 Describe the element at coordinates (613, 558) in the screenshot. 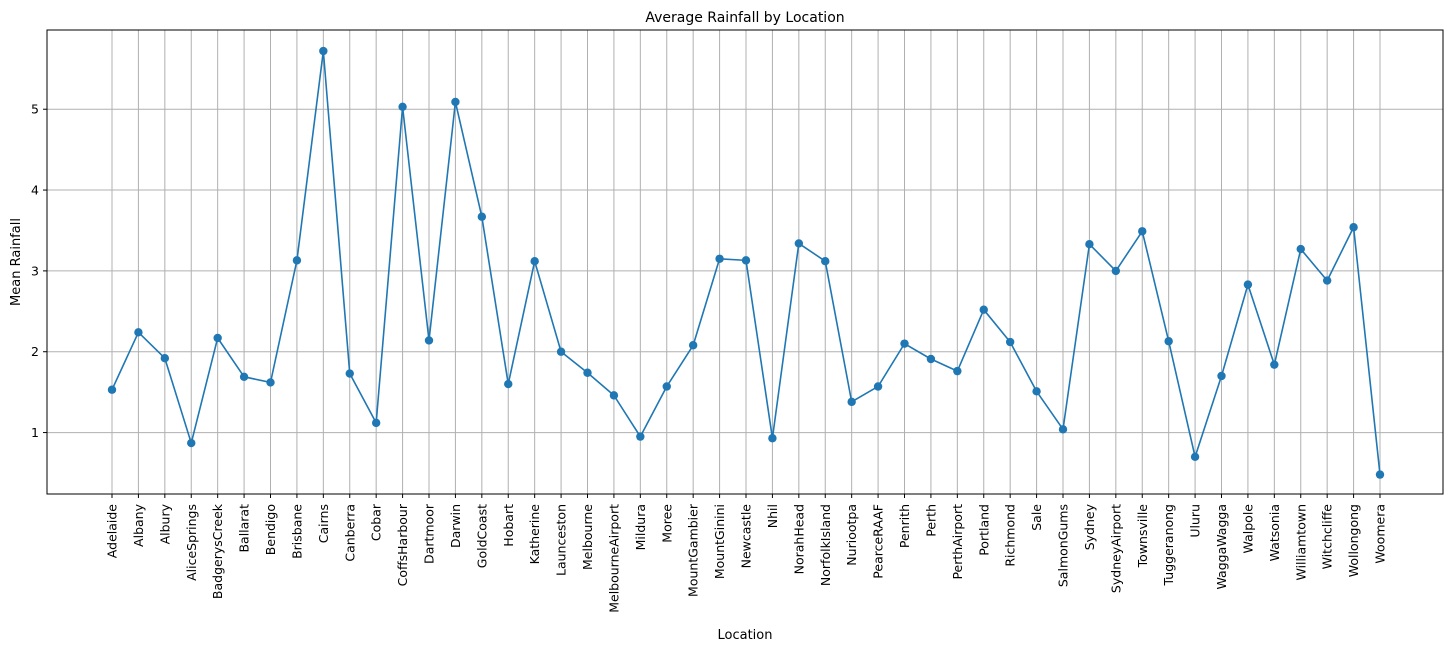

I see `x-tick-label: MelbourneAirport` at that location.